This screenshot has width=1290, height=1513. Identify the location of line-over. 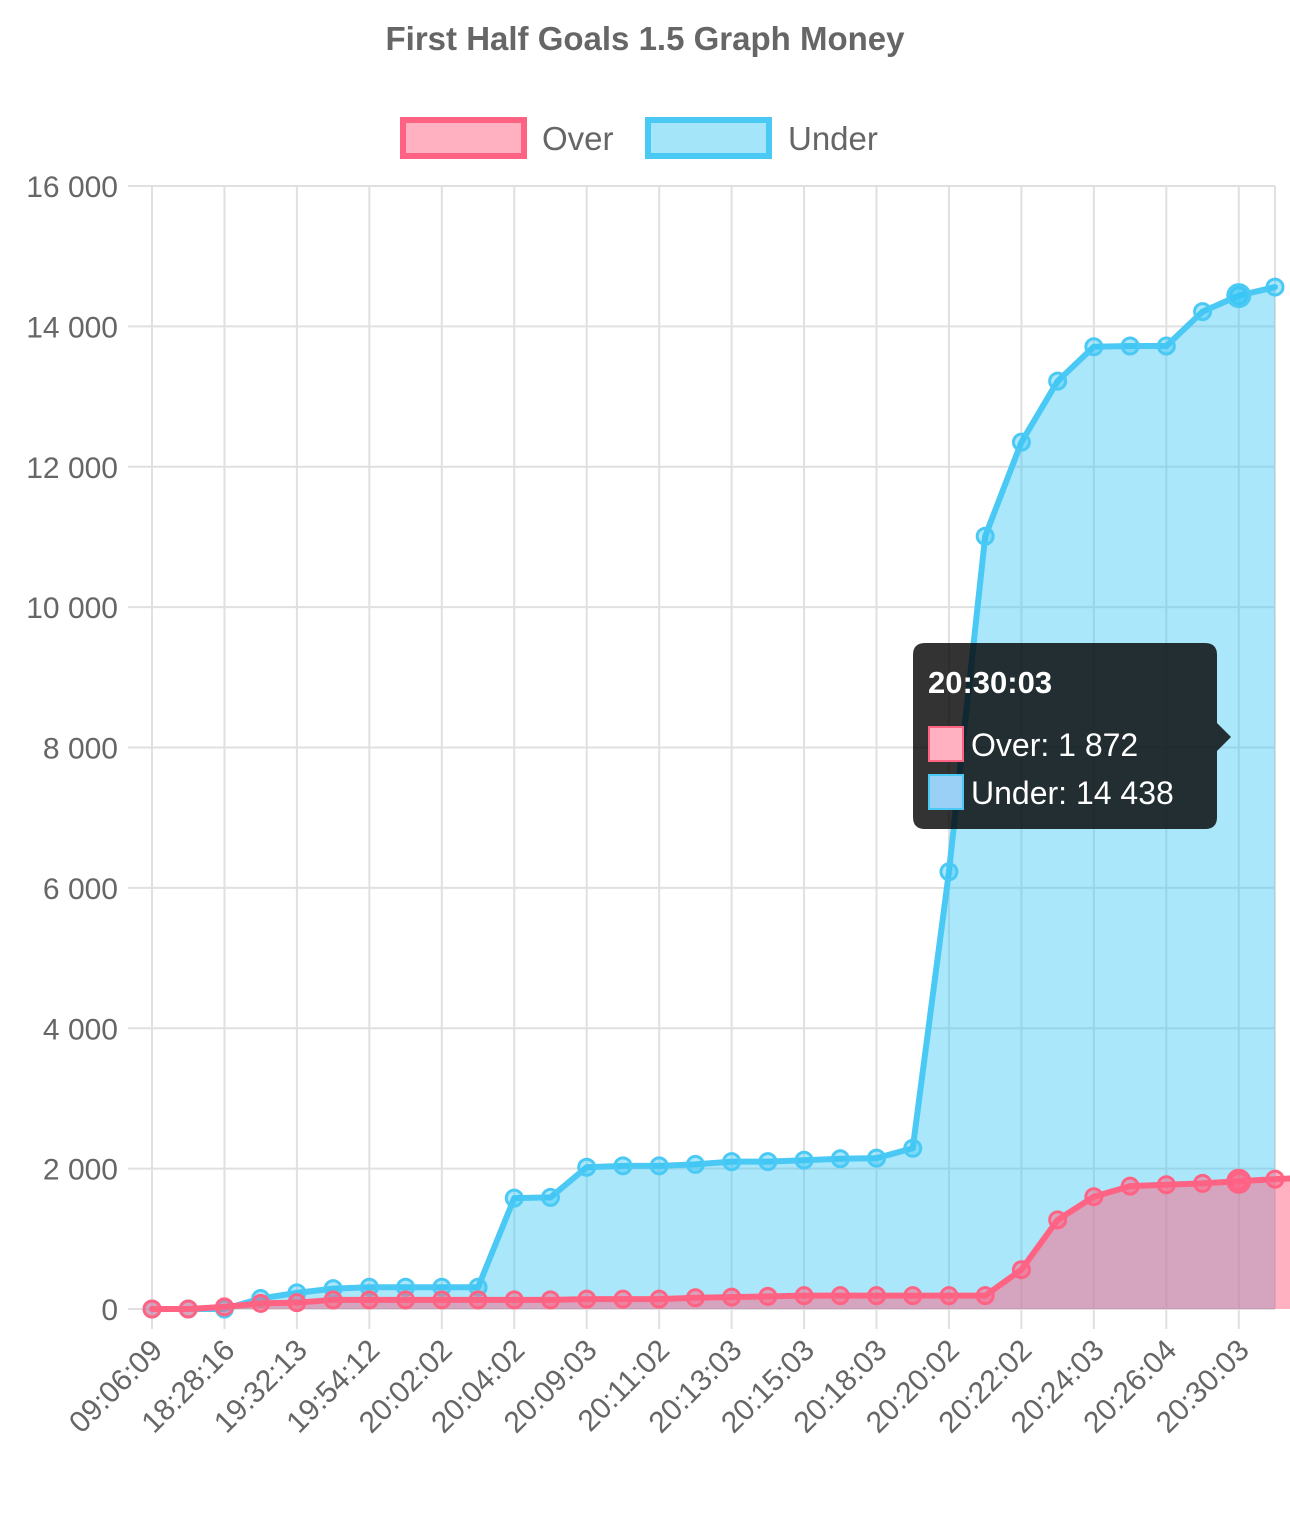
(719, 1243).